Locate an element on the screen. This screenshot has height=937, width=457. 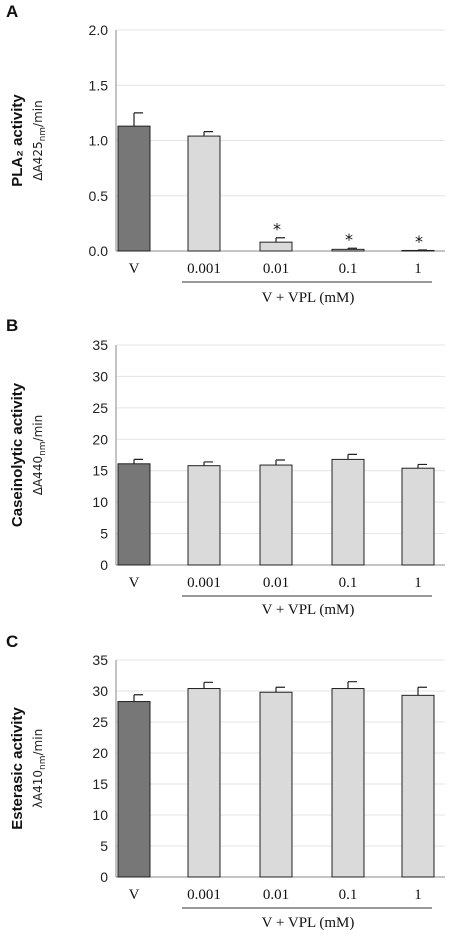
panel-letter: A is located at coordinates (12, 11).